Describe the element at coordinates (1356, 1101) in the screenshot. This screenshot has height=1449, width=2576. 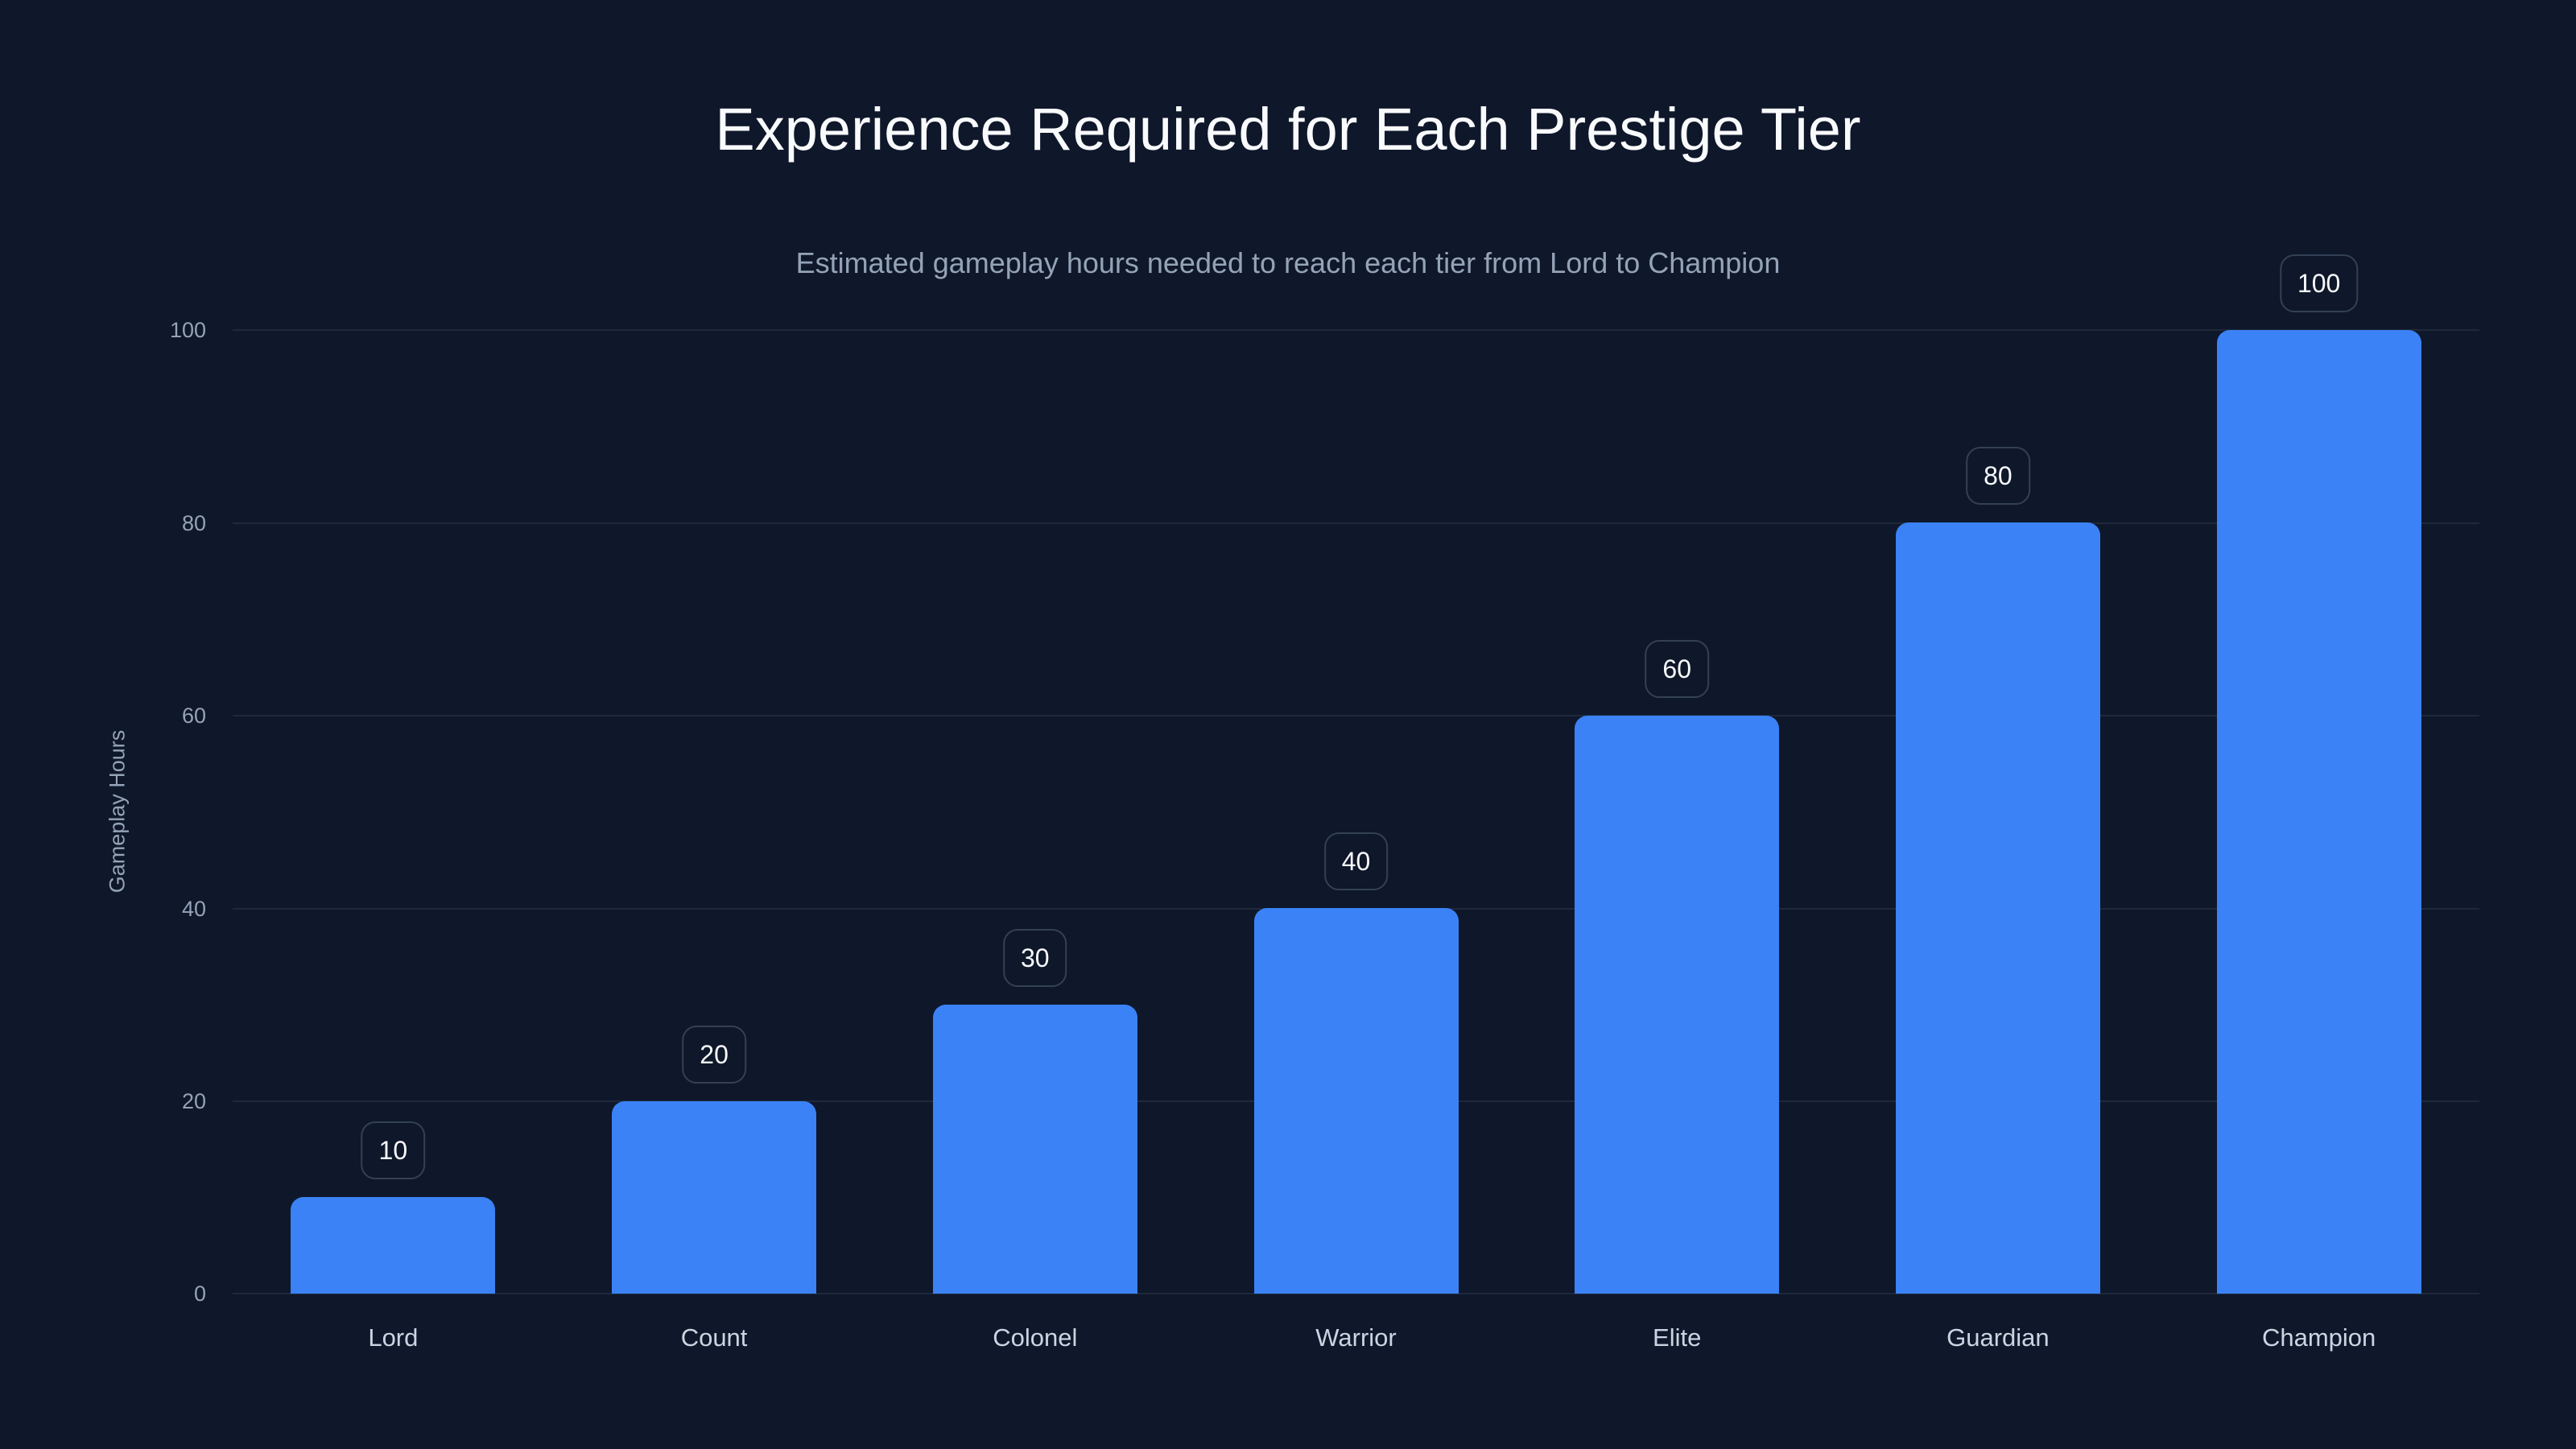
I see `bar-warrior` at that location.